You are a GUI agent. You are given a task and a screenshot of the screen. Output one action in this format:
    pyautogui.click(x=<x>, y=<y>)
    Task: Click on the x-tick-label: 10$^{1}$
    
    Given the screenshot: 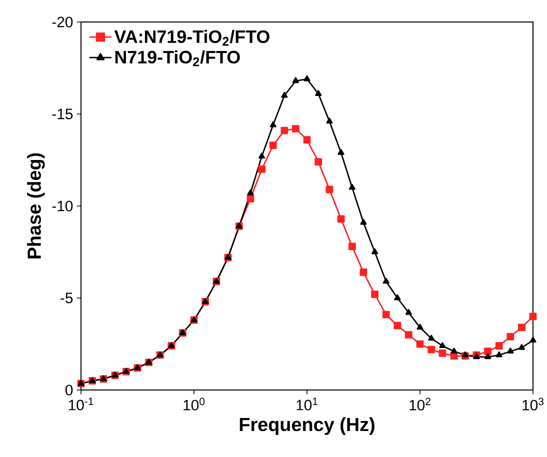 What is the action you would take?
    pyautogui.click(x=307, y=404)
    